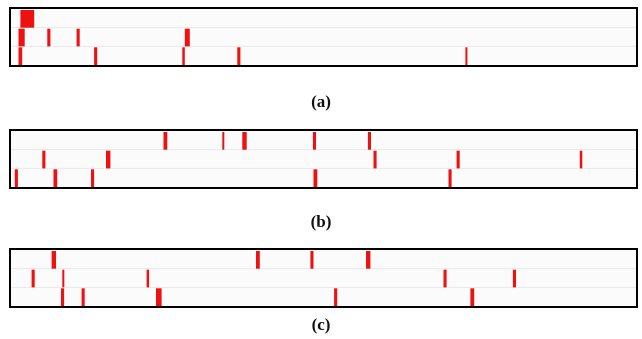  I want to click on caption-a: (a), so click(321, 101).